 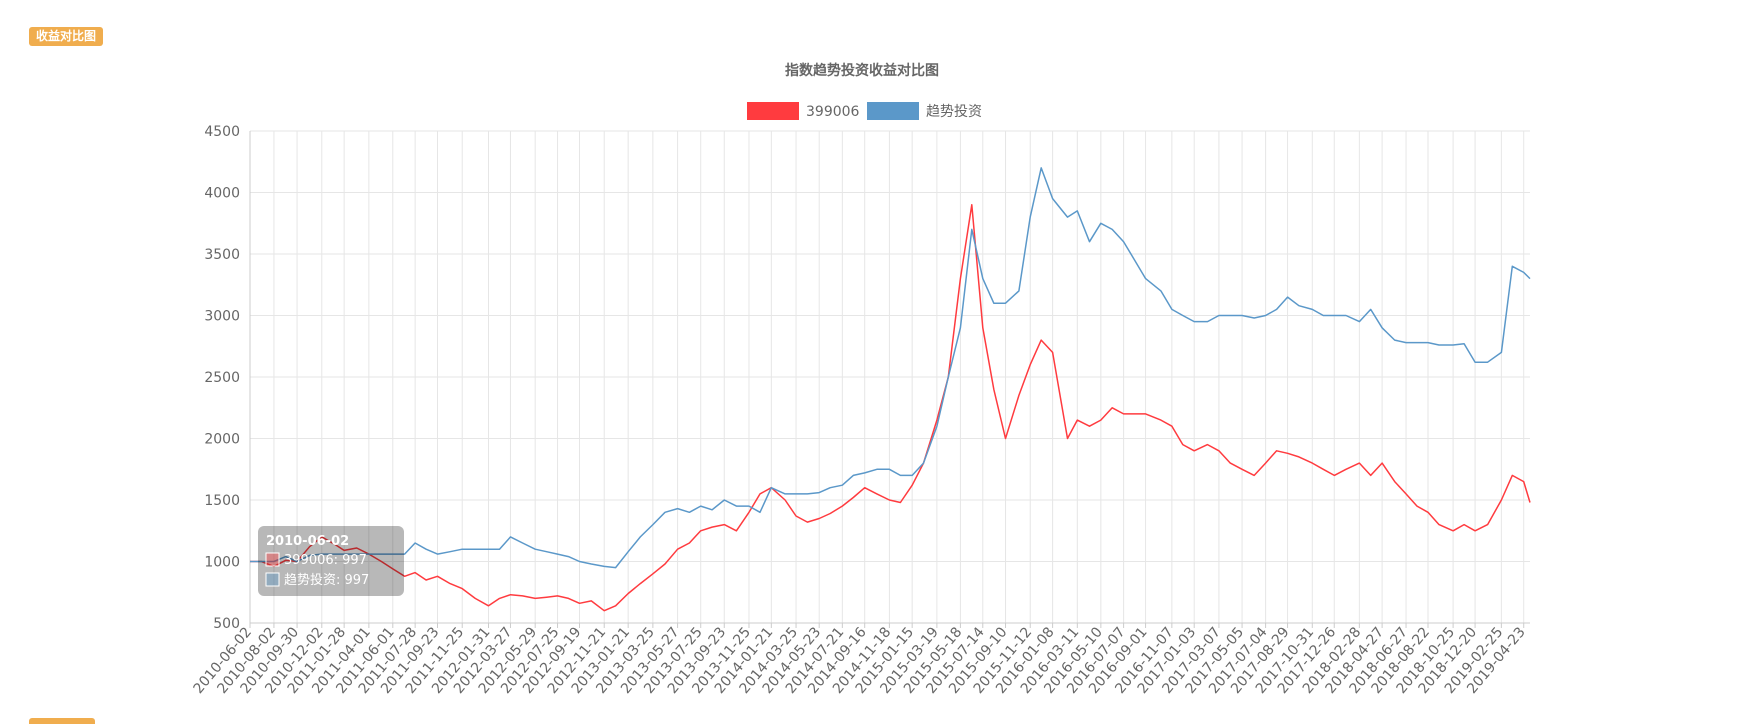 What do you see at coordinates (862, 70) in the screenshot?
I see `chart-title: 指数趋势投资收益对比图` at bounding box center [862, 70].